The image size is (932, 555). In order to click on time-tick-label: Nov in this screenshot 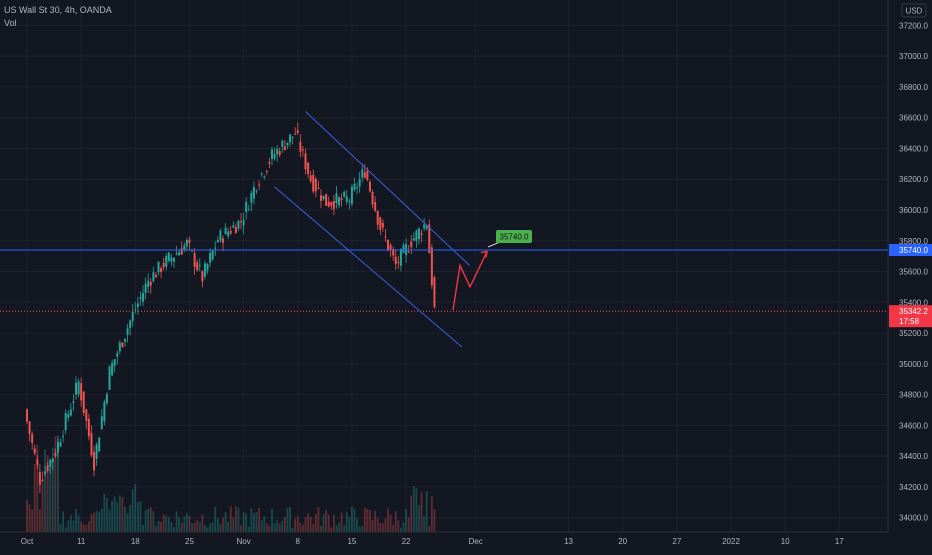, I will do `click(243, 541)`.